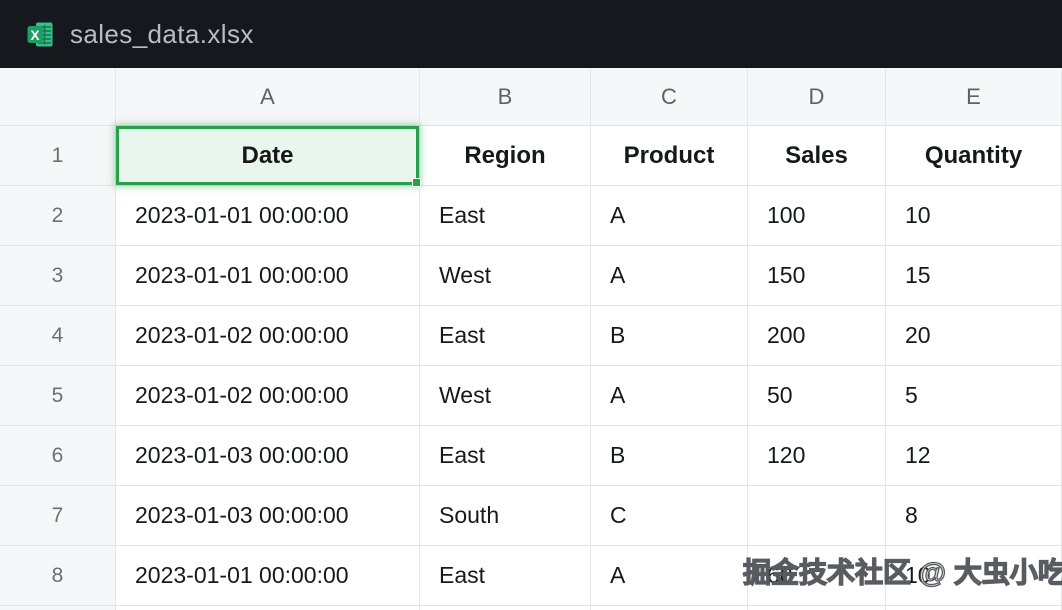 The image size is (1062, 610). What do you see at coordinates (505, 396) in the screenshot?
I see `cell-B5: West` at bounding box center [505, 396].